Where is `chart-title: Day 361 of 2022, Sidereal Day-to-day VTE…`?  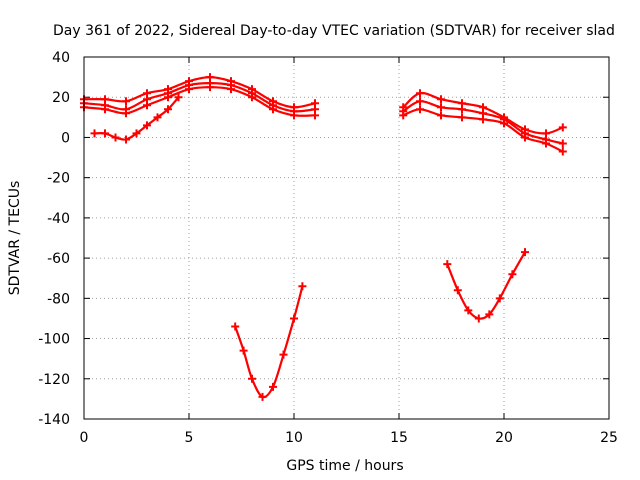
chart-title: Day 361 of 2022, Sidereal Day-to-day VTE… is located at coordinates (334, 31).